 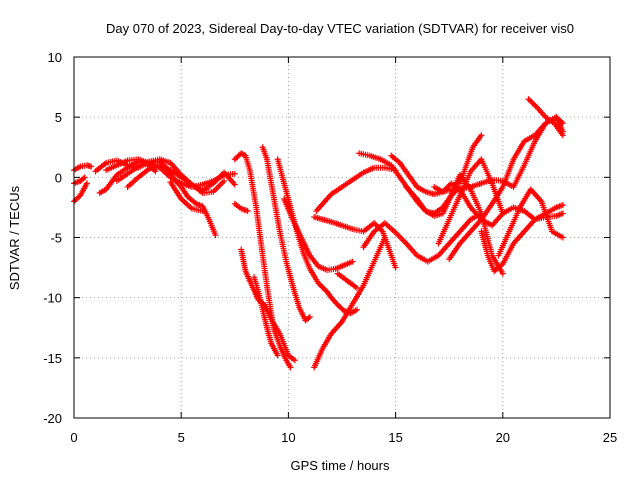 I want to click on x-tick-label: 15, so click(x=395, y=437).